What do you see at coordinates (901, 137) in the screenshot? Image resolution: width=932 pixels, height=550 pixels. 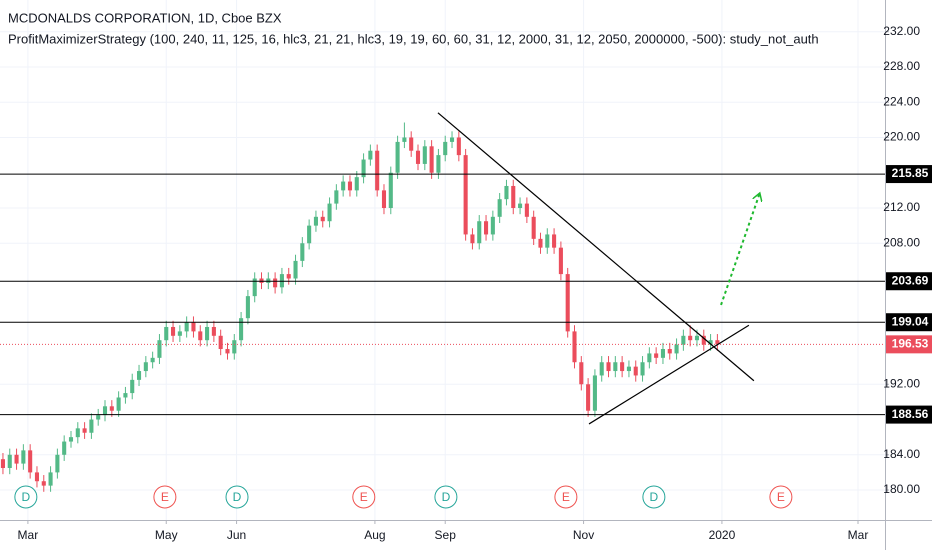 I see `y-tick-label: 220.00` at bounding box center [901, 137].